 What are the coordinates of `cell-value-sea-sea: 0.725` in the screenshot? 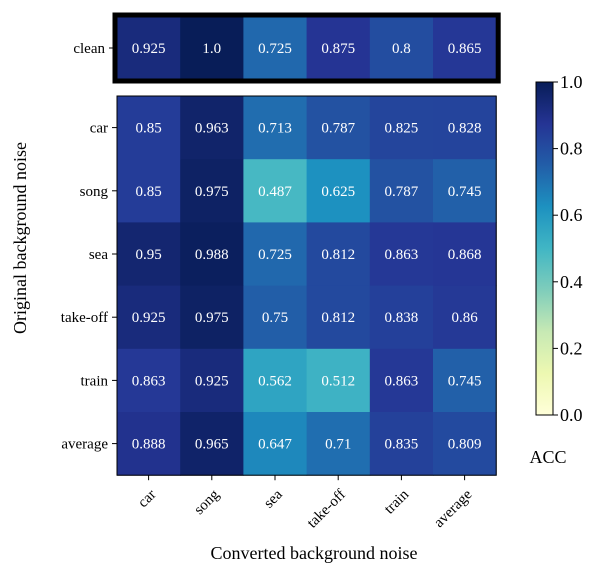 It's located at (275, 255).